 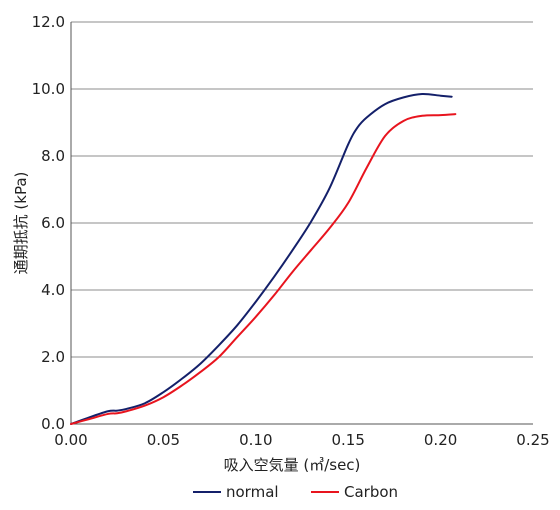 What do you see at coordinates (292, 465) in the screenshot?
I see `x-axis-title: 吸入空気量 (㎥/sec)` at bounding box center [292, 465].